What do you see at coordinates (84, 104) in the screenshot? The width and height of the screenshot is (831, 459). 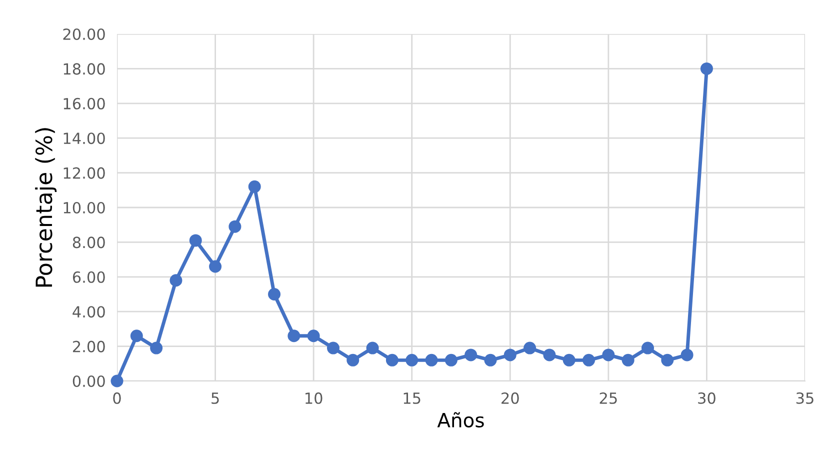 I see `y-tick-label: 16.00` at bounding box center [84, 104].